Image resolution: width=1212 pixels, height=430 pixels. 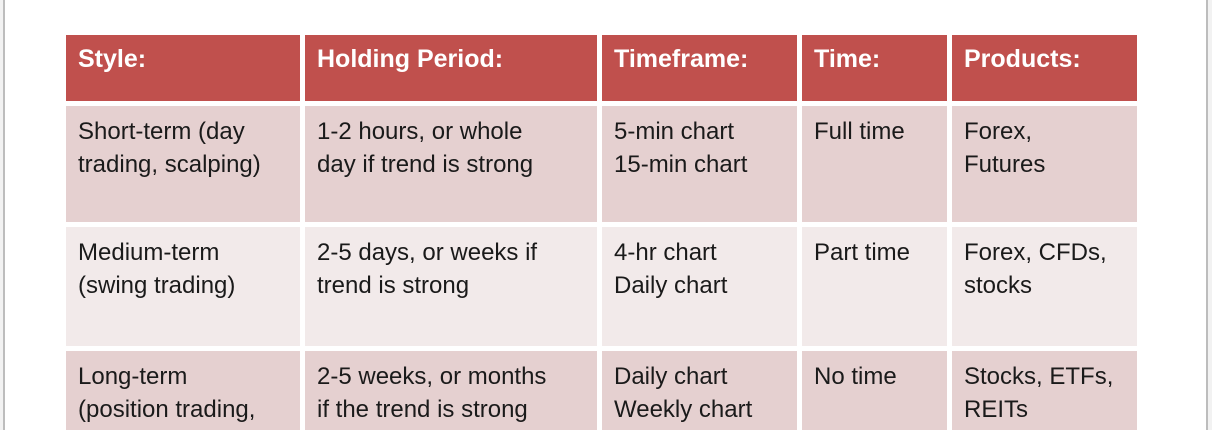 I want to click on cell-longterm-style: Long-term (position trading,, so click(x=183, y=390).